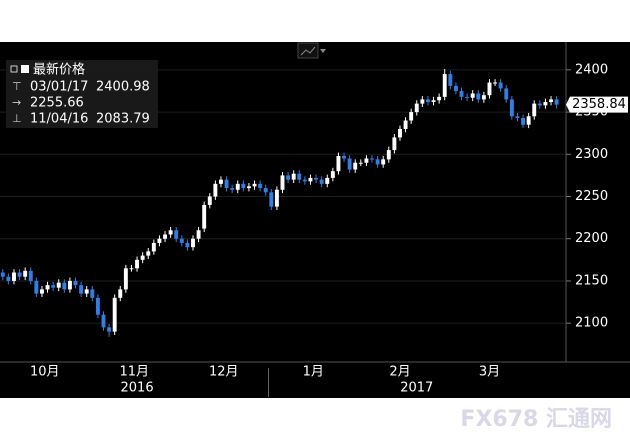  What do you see at coordinates (17, 118) in the screenshot?
I see `legend-marker: ⊥` at bounding box center [17, 118].